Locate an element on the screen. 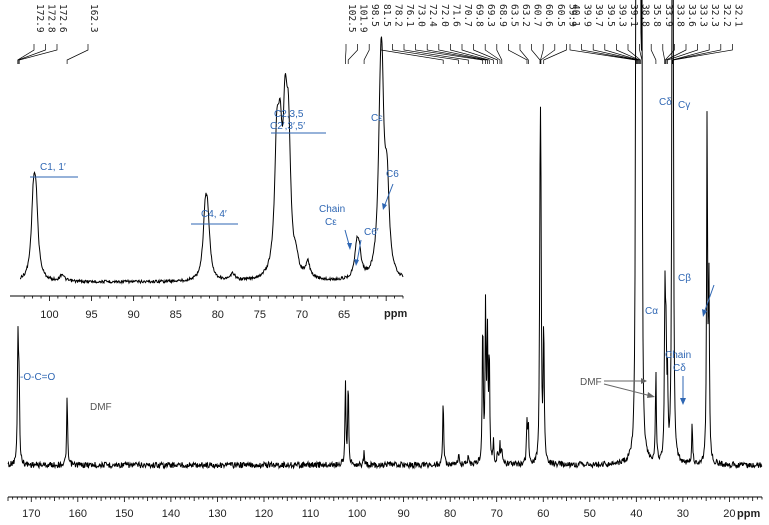  inset-c6-arrowhead is located at coordinates (384, 206).